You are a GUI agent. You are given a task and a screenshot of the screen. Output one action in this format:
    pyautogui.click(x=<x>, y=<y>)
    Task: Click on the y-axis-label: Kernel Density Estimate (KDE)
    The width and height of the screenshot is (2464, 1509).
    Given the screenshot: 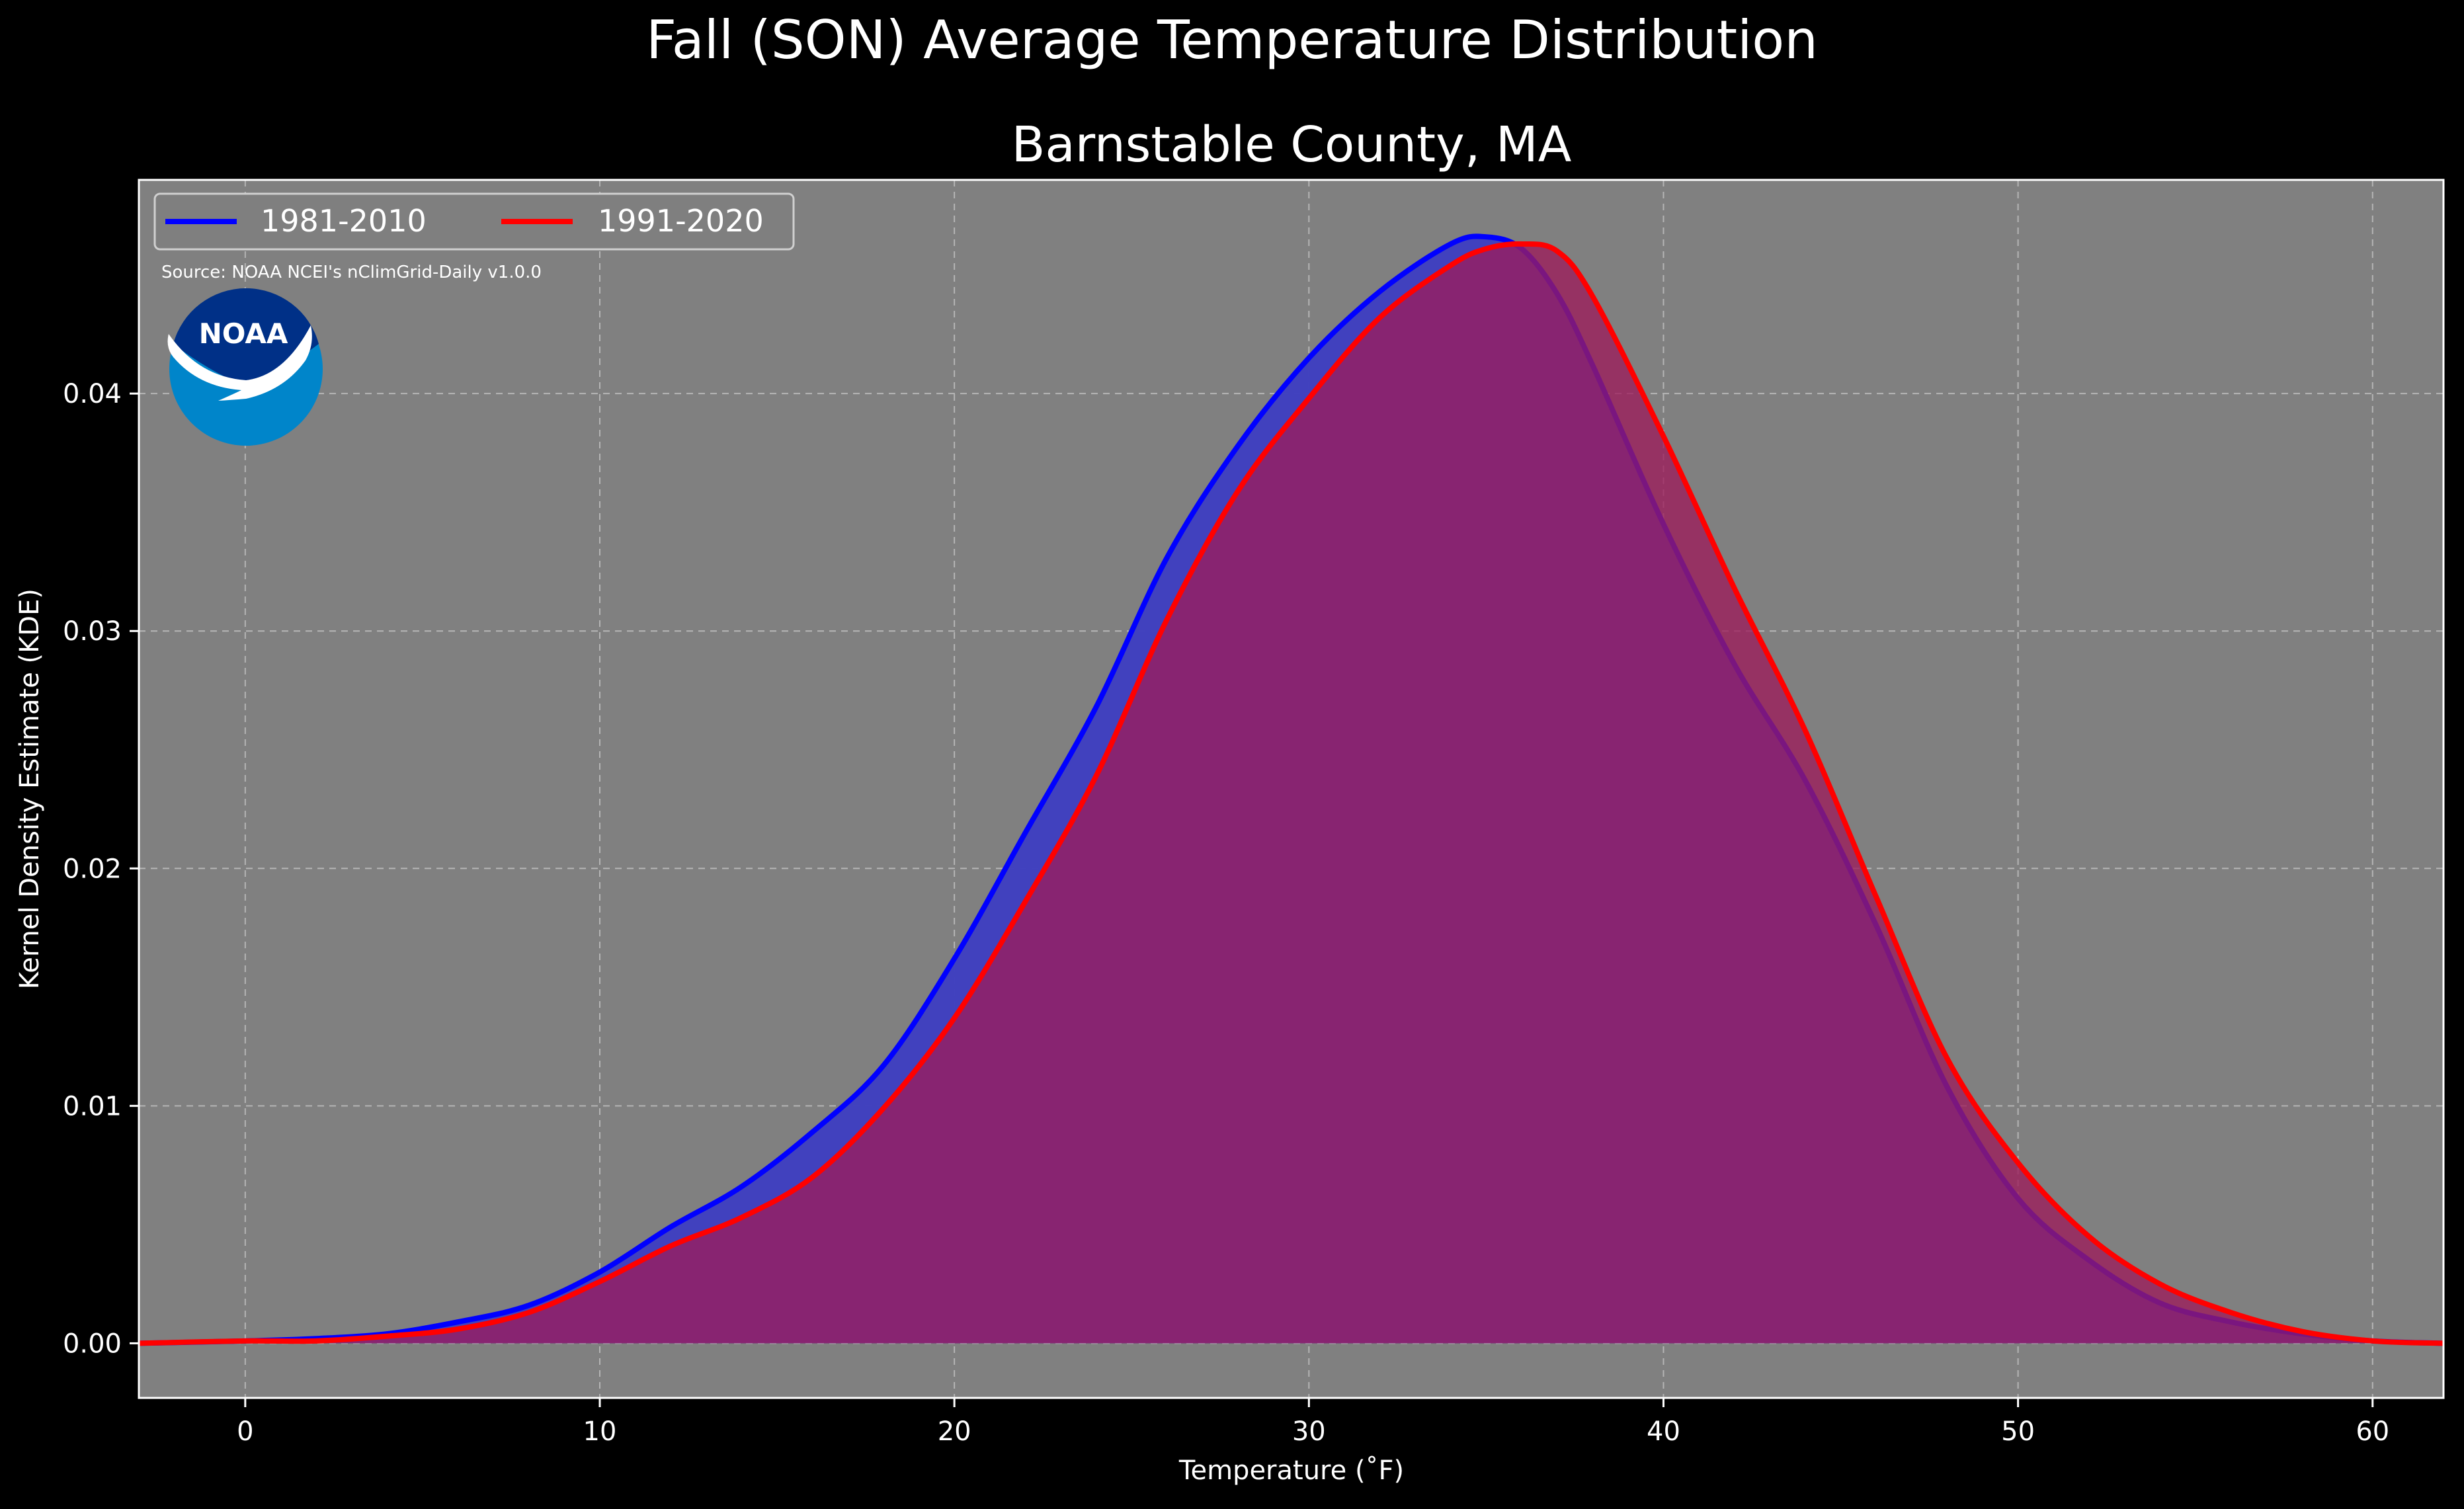 What is the action you would take?
    pyautogui.click(x=30, y=789)
    